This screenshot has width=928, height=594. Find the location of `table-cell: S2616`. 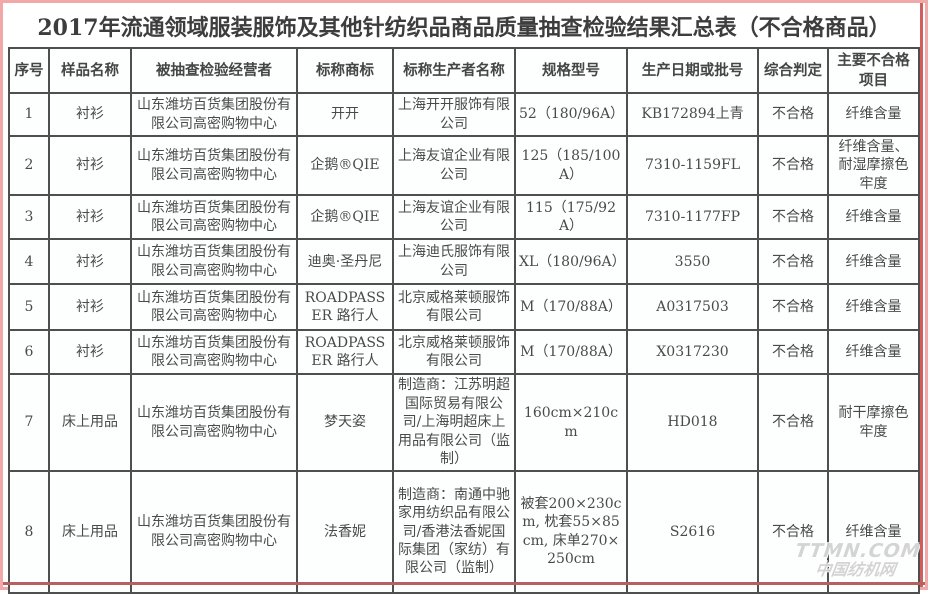

table-cell: S2616 is located at coordinates (692, 531).